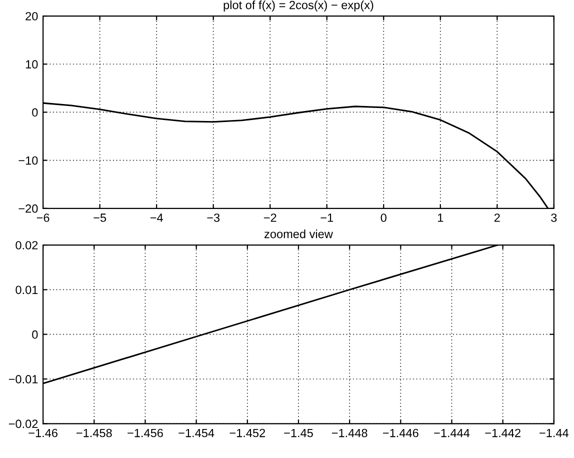 This screenshot has height=458, width=574. Describe the element at coordinates (327, 218) in the screenshot. I see `x-tick-label: −1` at that location.